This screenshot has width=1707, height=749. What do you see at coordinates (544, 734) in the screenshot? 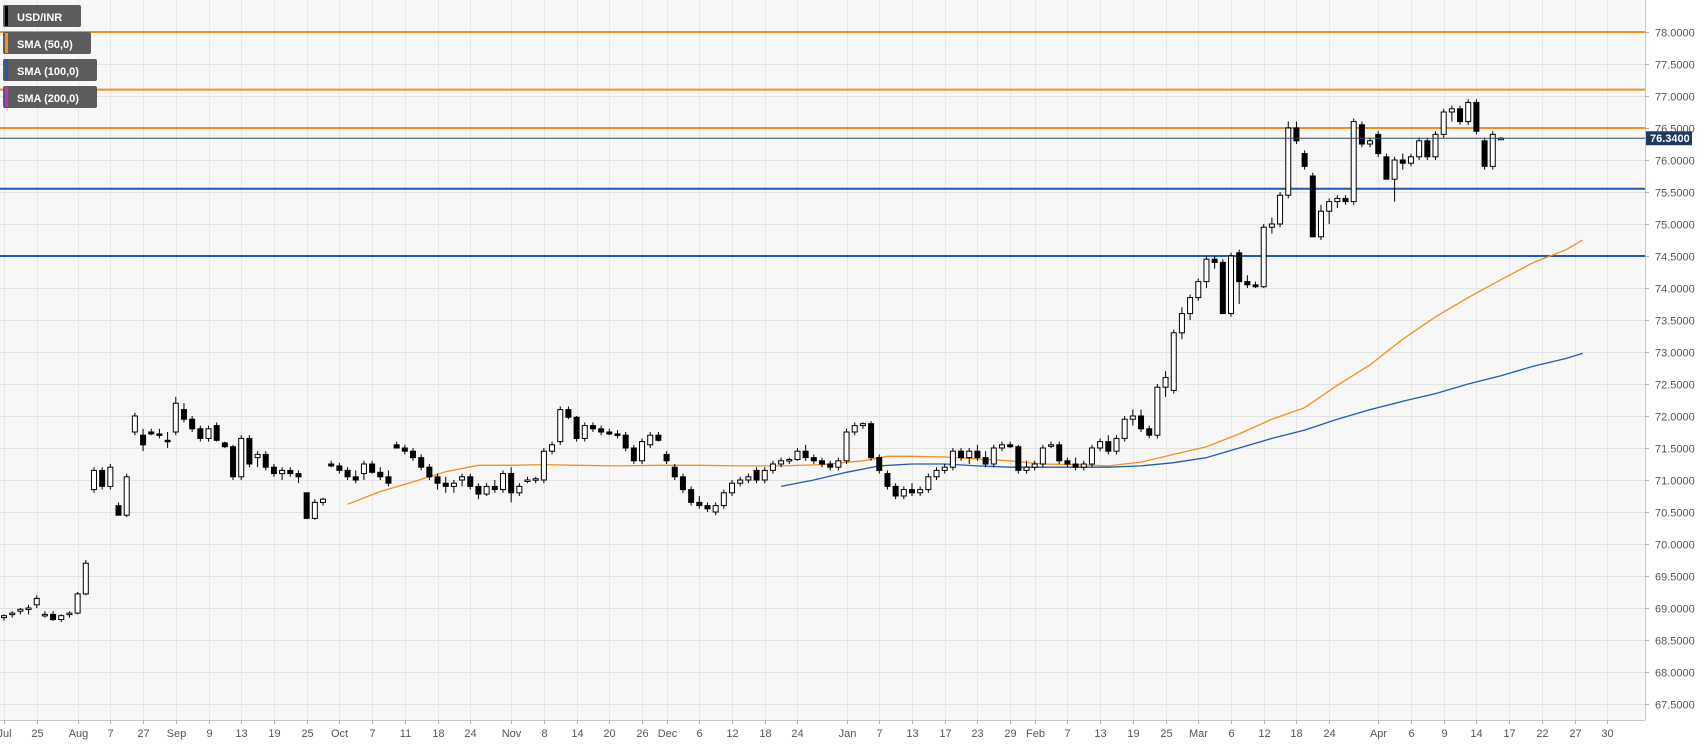
I see `x-tick-label: 8` at bounding box center [544, 734].